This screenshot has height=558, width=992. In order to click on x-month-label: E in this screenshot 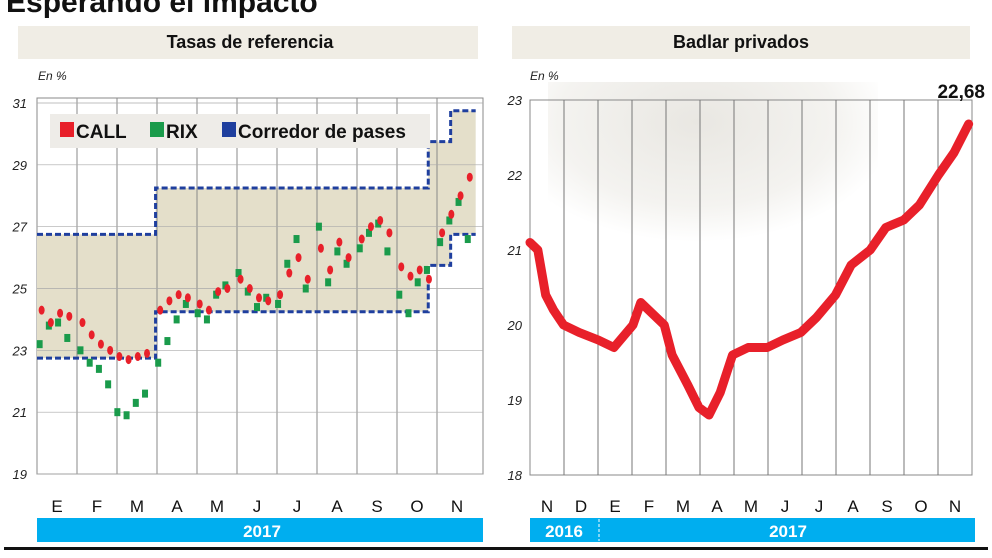, I will do `click(56, 506)`.